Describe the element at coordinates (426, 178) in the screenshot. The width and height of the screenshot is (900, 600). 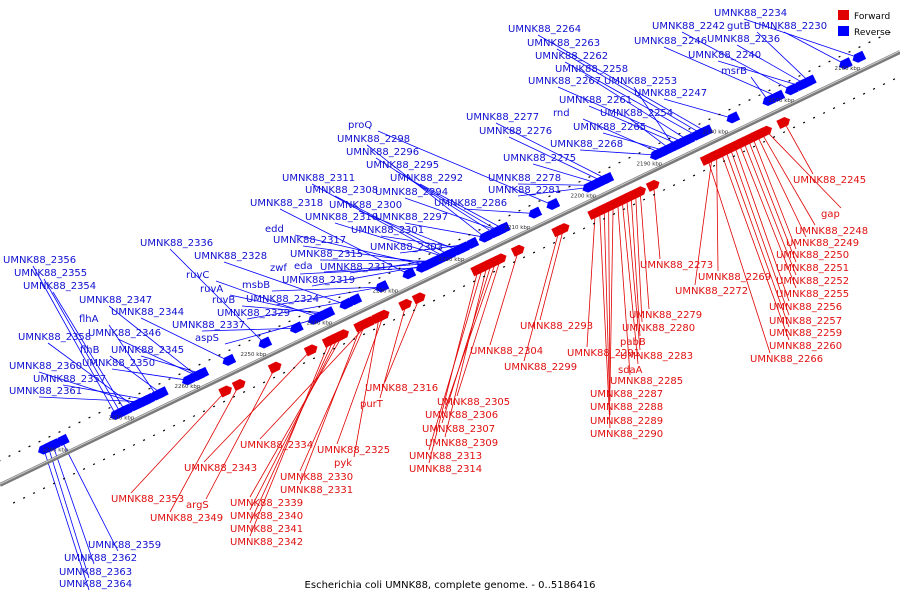
I see `gene-label: UMNK88_2292` at that location.